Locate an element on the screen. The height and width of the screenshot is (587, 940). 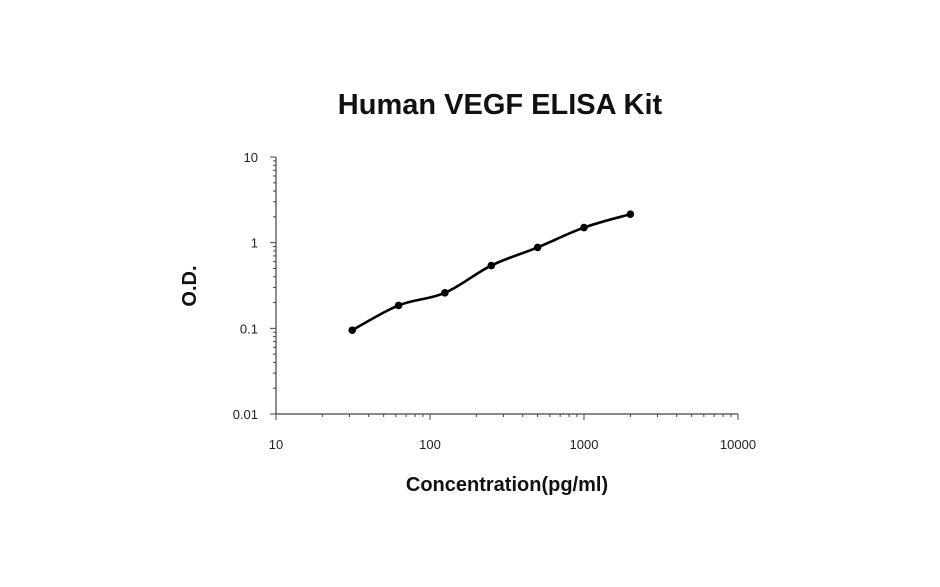
y-tick-label: 0.1 is located at coordinates (249, 328).